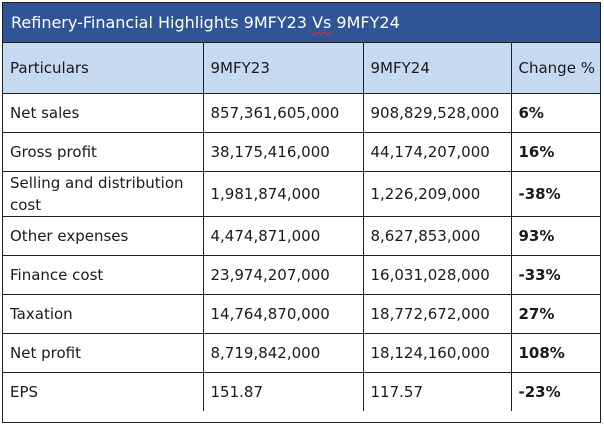  I want to click on row-9mfy23-value: 8,719,842,000, so click(283, 353).